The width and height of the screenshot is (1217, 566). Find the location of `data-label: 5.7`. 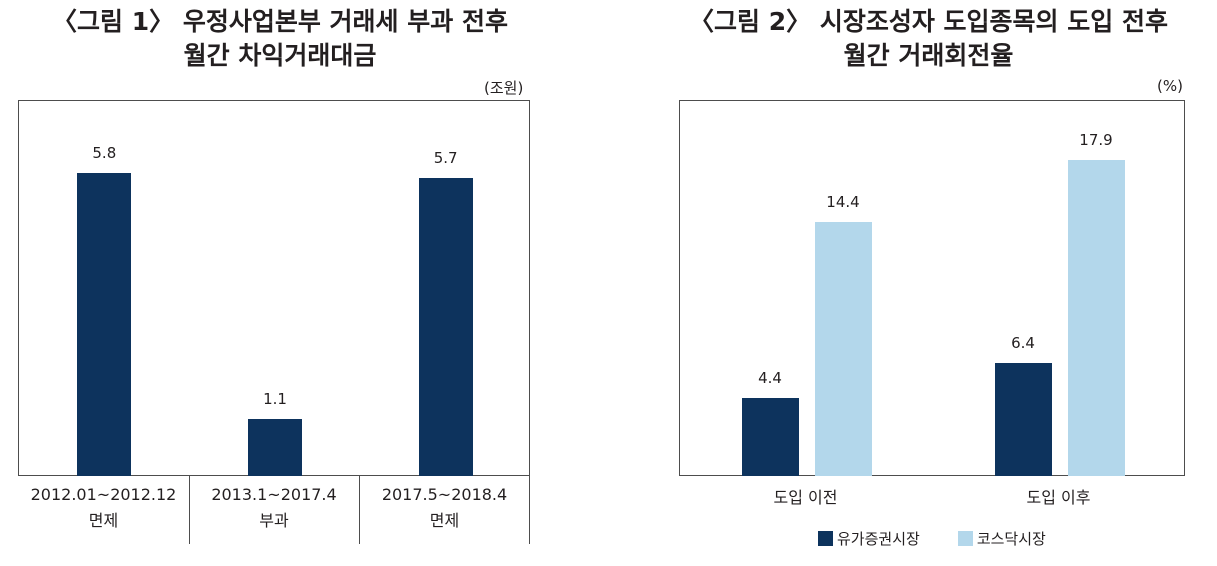

data-label: 5.7 is located at coordinates (445, 158).